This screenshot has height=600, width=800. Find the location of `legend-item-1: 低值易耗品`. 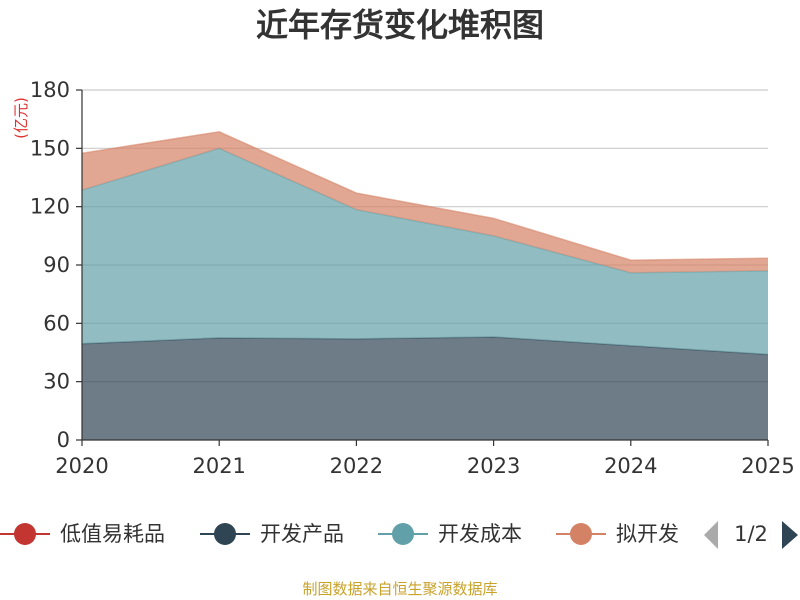

legend-item-1: 低值易耗品 is located at coordinates (82, 534).